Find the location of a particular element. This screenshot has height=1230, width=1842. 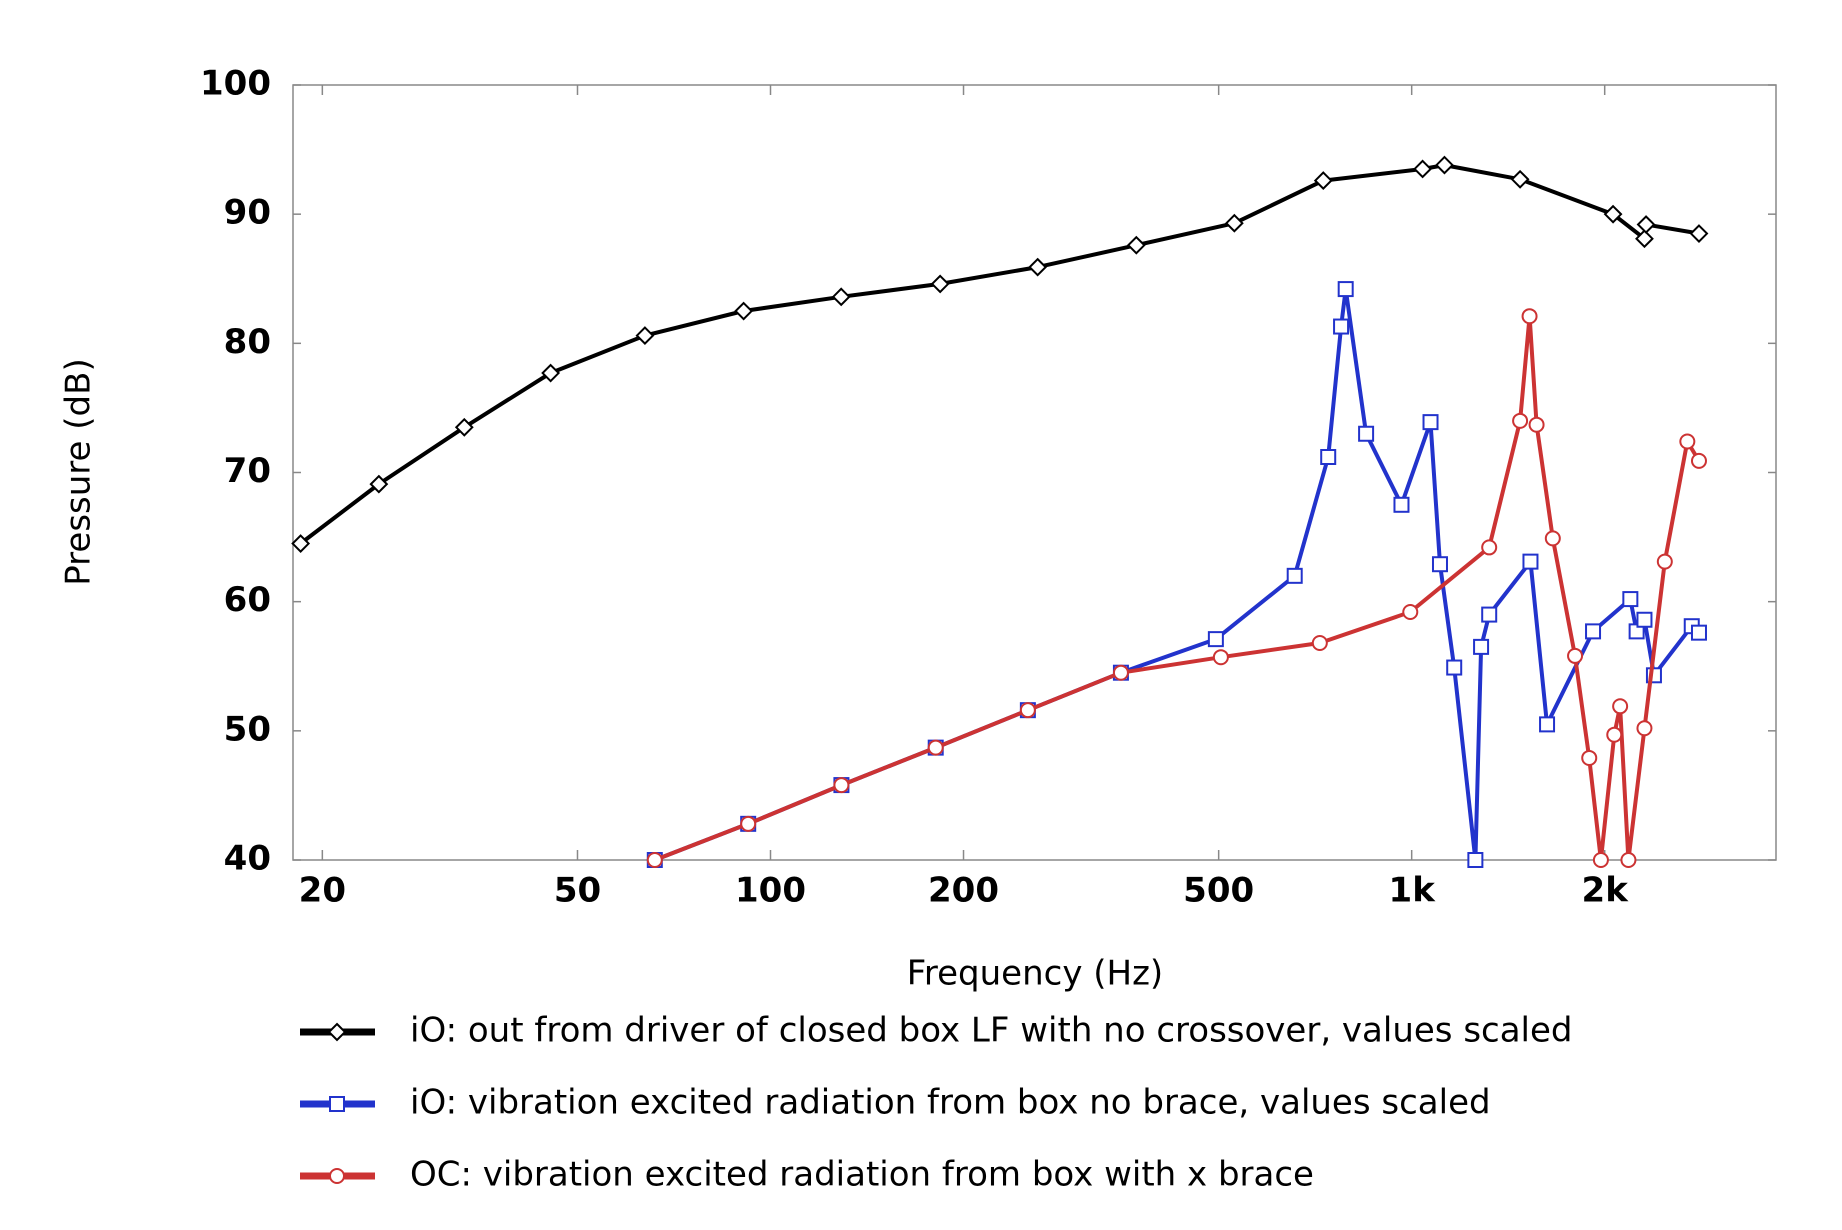

x-tick-label: 100 is located at coordinates (770, 891).